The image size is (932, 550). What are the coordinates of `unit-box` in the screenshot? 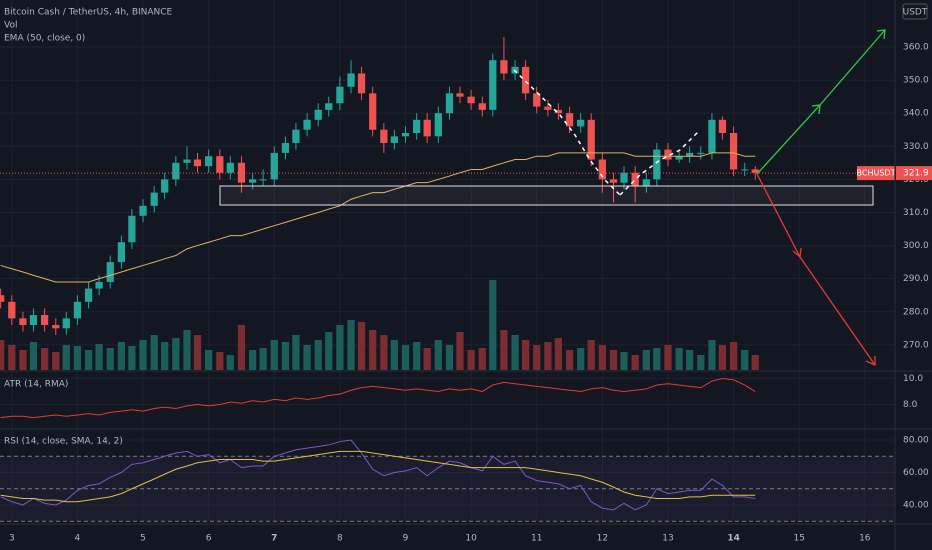 It's located at (915, 11).